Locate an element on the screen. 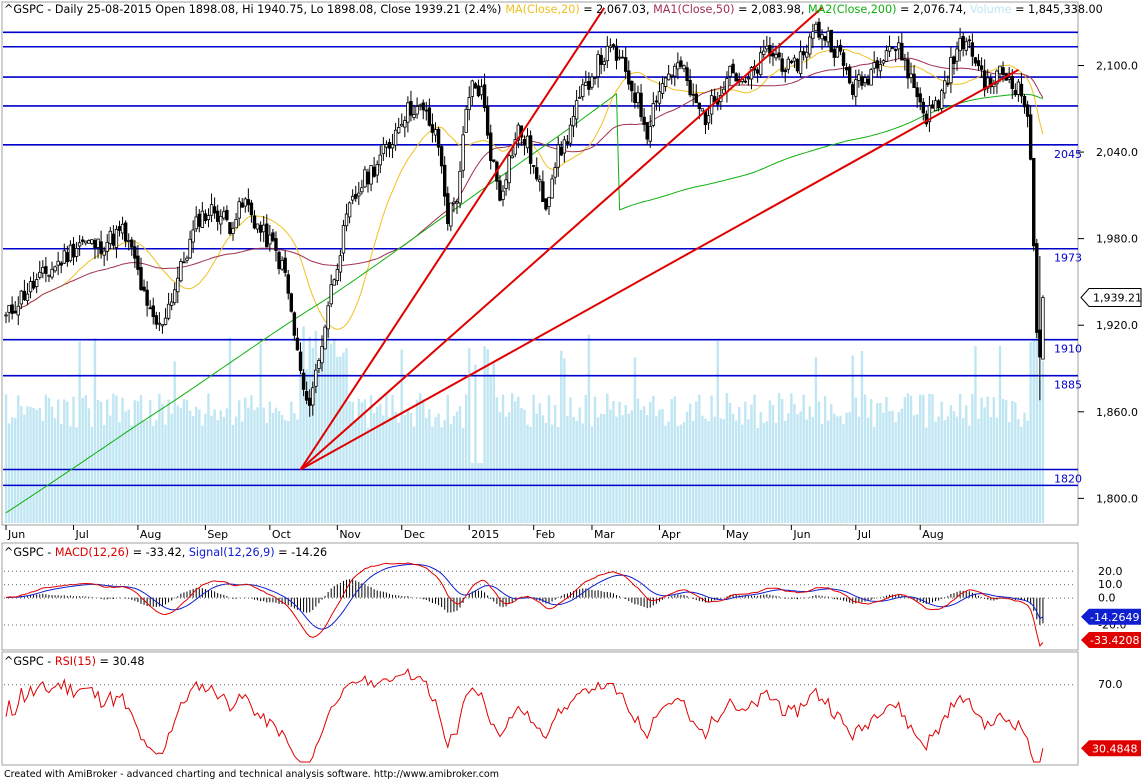 The width and height of the screenshot is (1142, 784). macd-tick-label: 0.0 is located at coordinates (1107, 598).